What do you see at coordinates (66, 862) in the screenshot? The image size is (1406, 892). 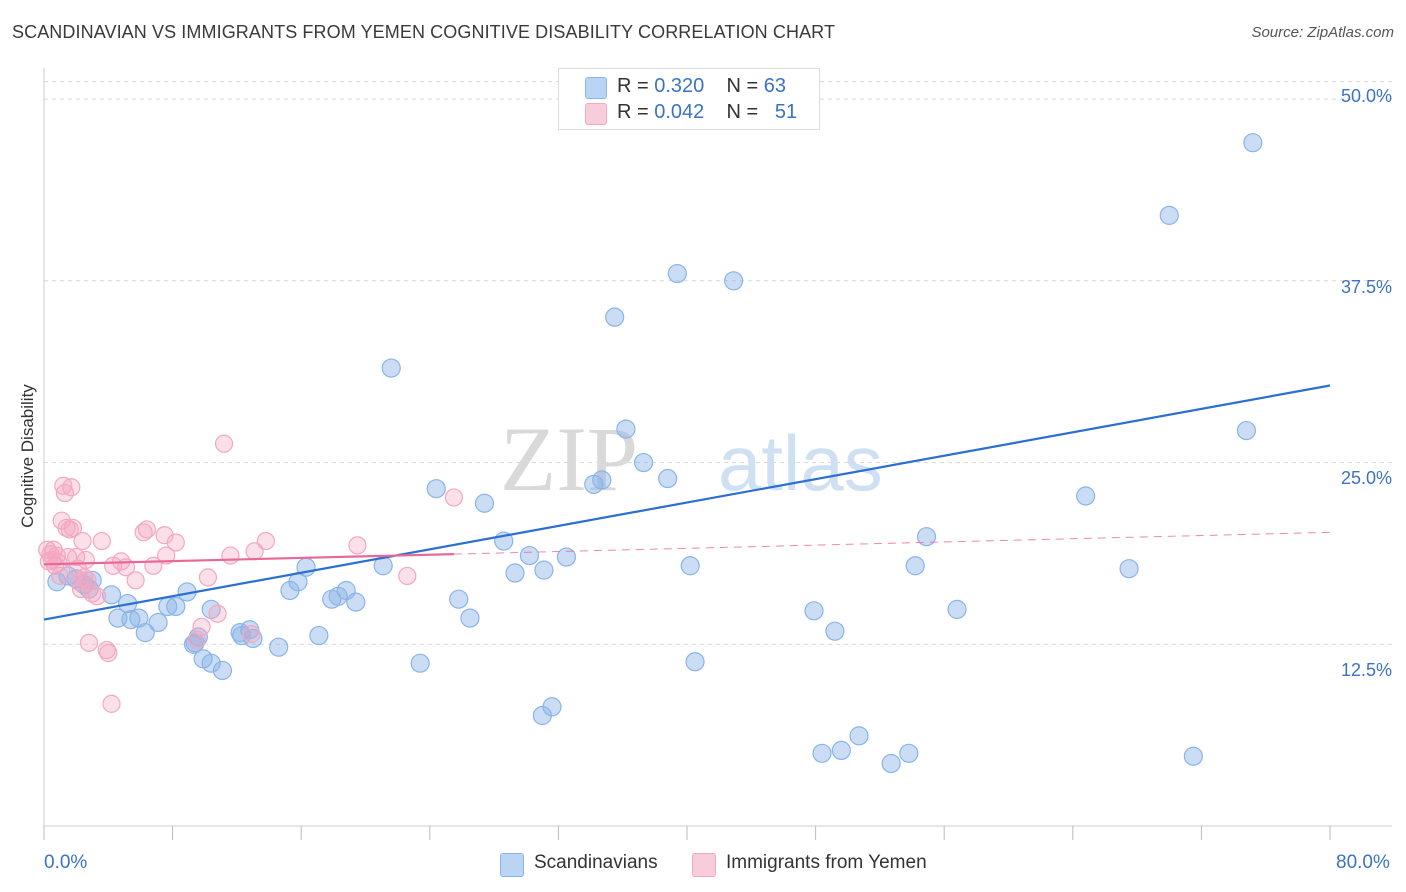 I see `x-tick-label-min: 0.0%` at bounding box center [66, 862].